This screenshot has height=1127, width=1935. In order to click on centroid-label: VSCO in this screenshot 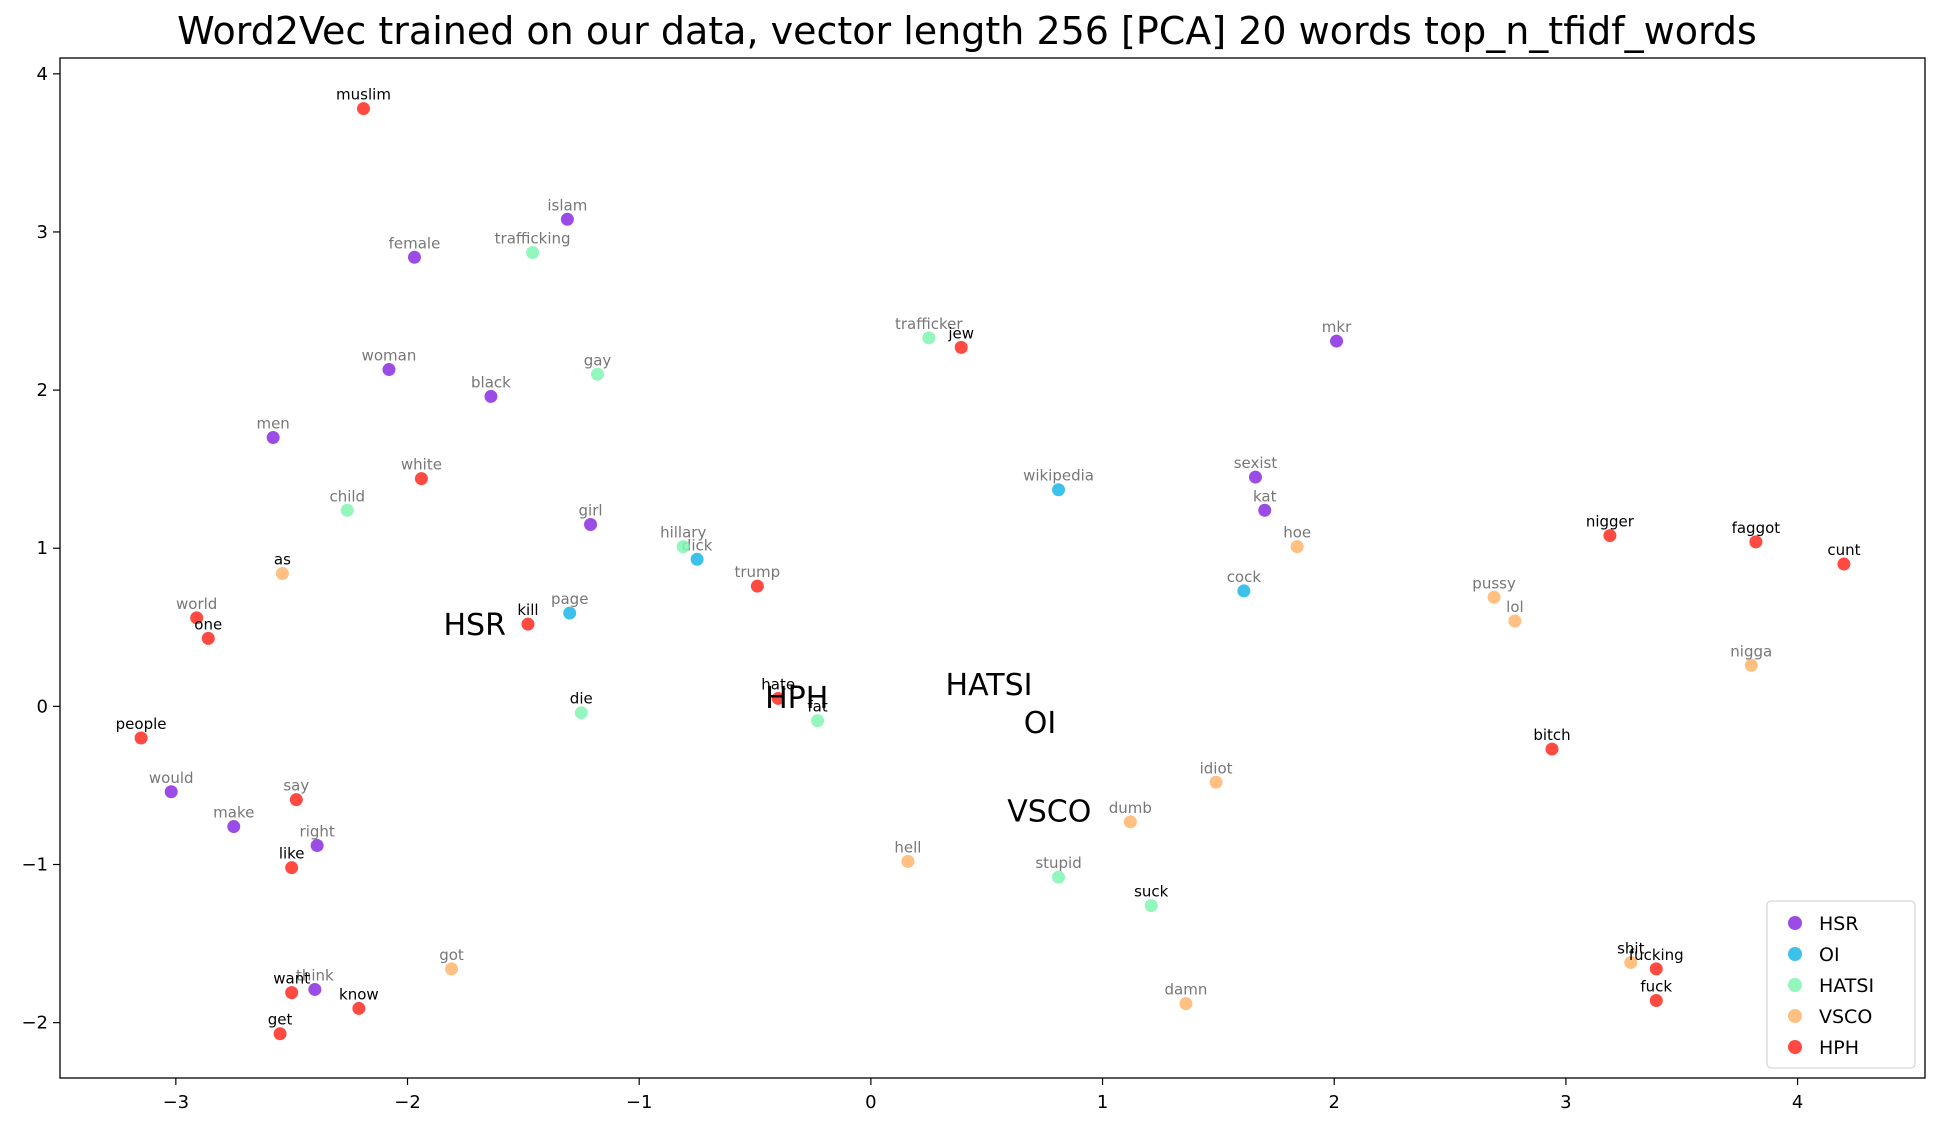, I will do `click(1049, 812)`.